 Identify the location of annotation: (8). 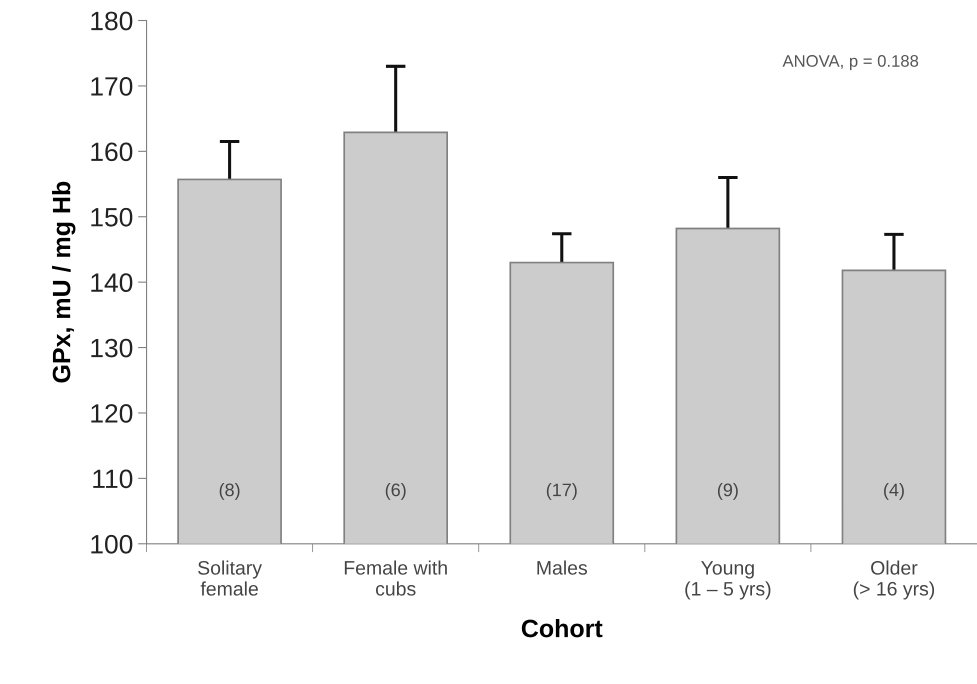
(230, 491).